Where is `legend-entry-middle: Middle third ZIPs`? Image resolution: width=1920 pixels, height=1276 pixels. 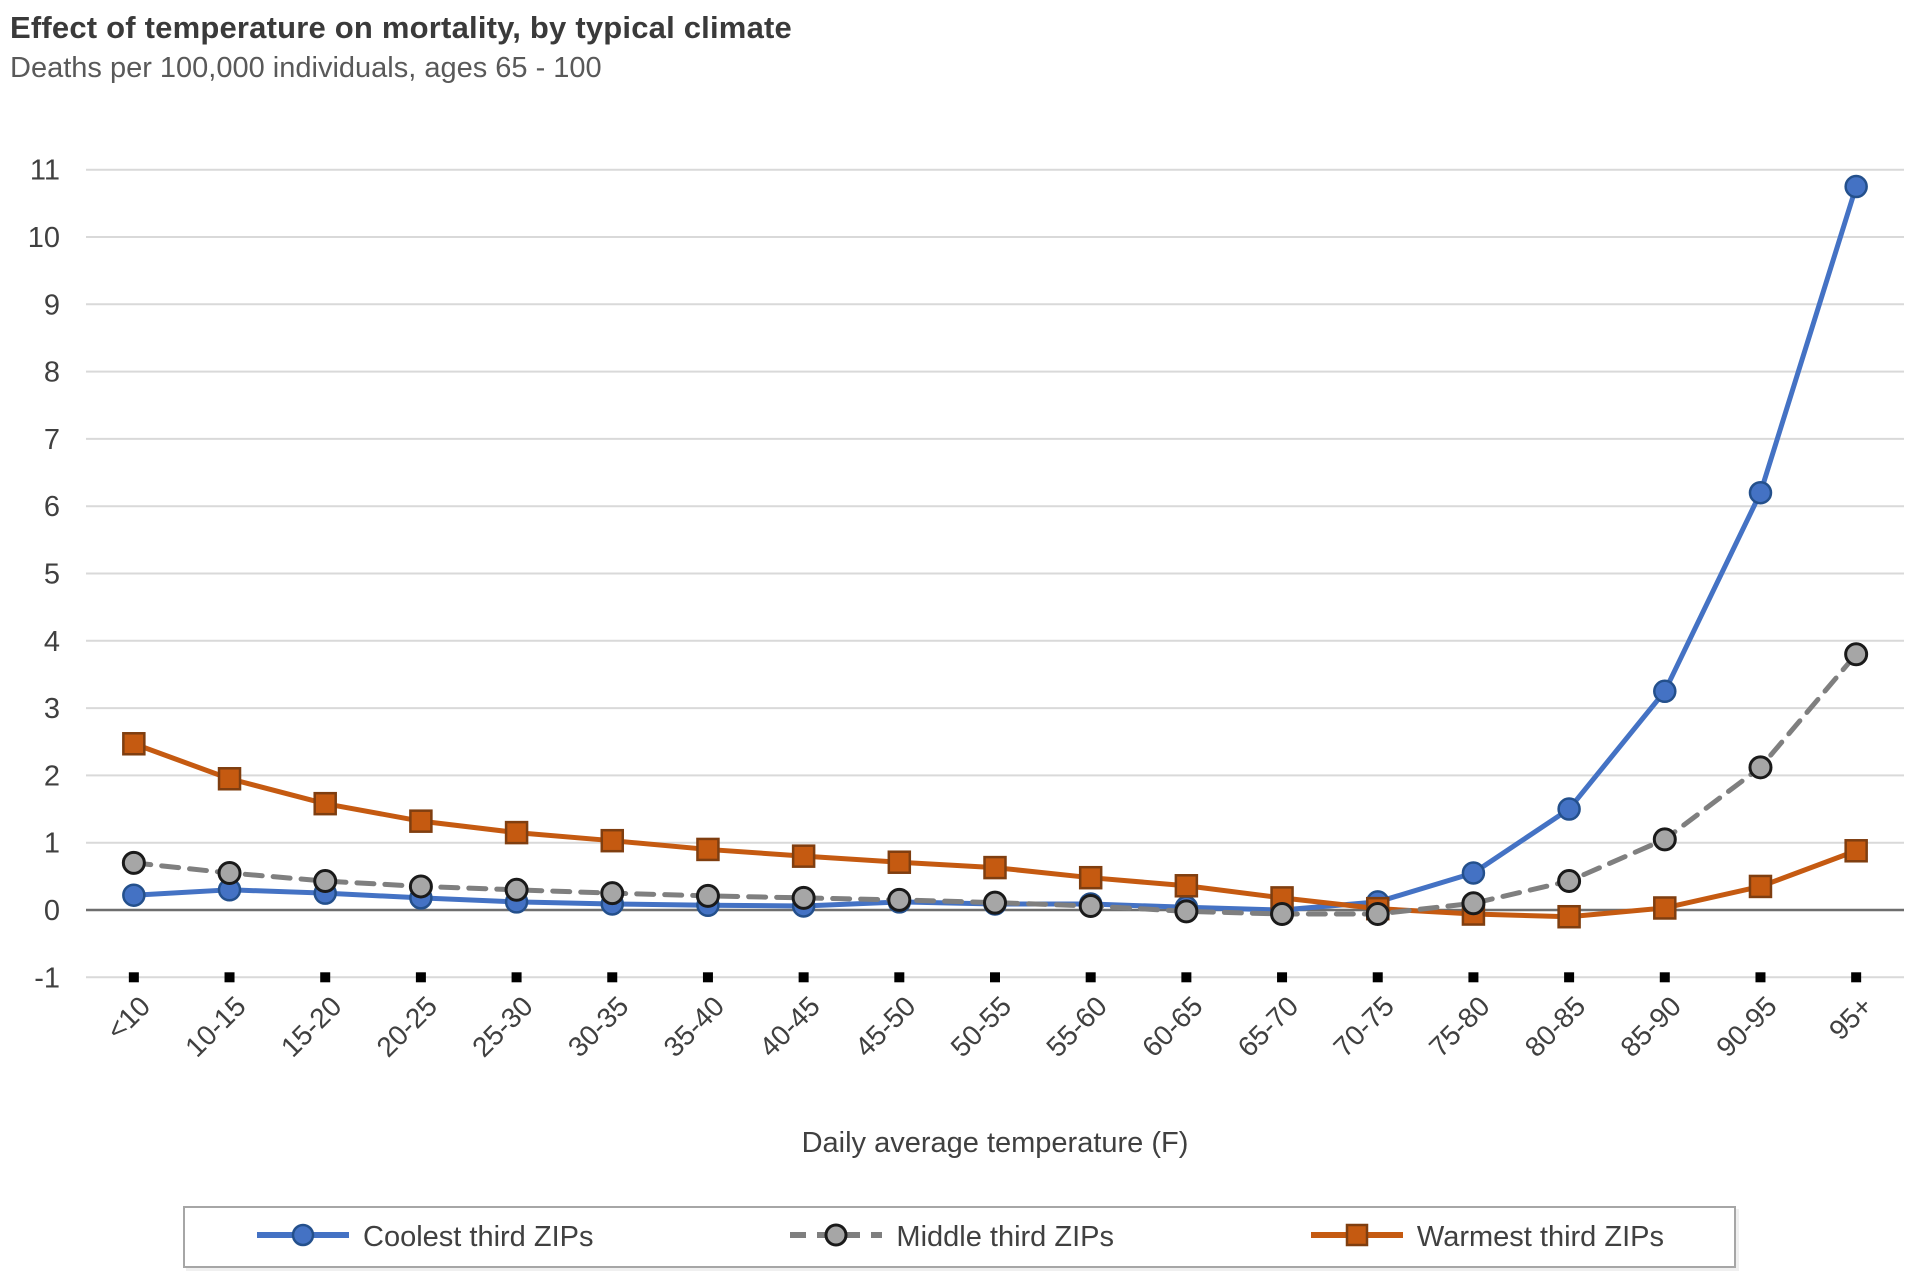 legend-entry-middle: Middle third ZIPs is located at coordinates (951, 1237).